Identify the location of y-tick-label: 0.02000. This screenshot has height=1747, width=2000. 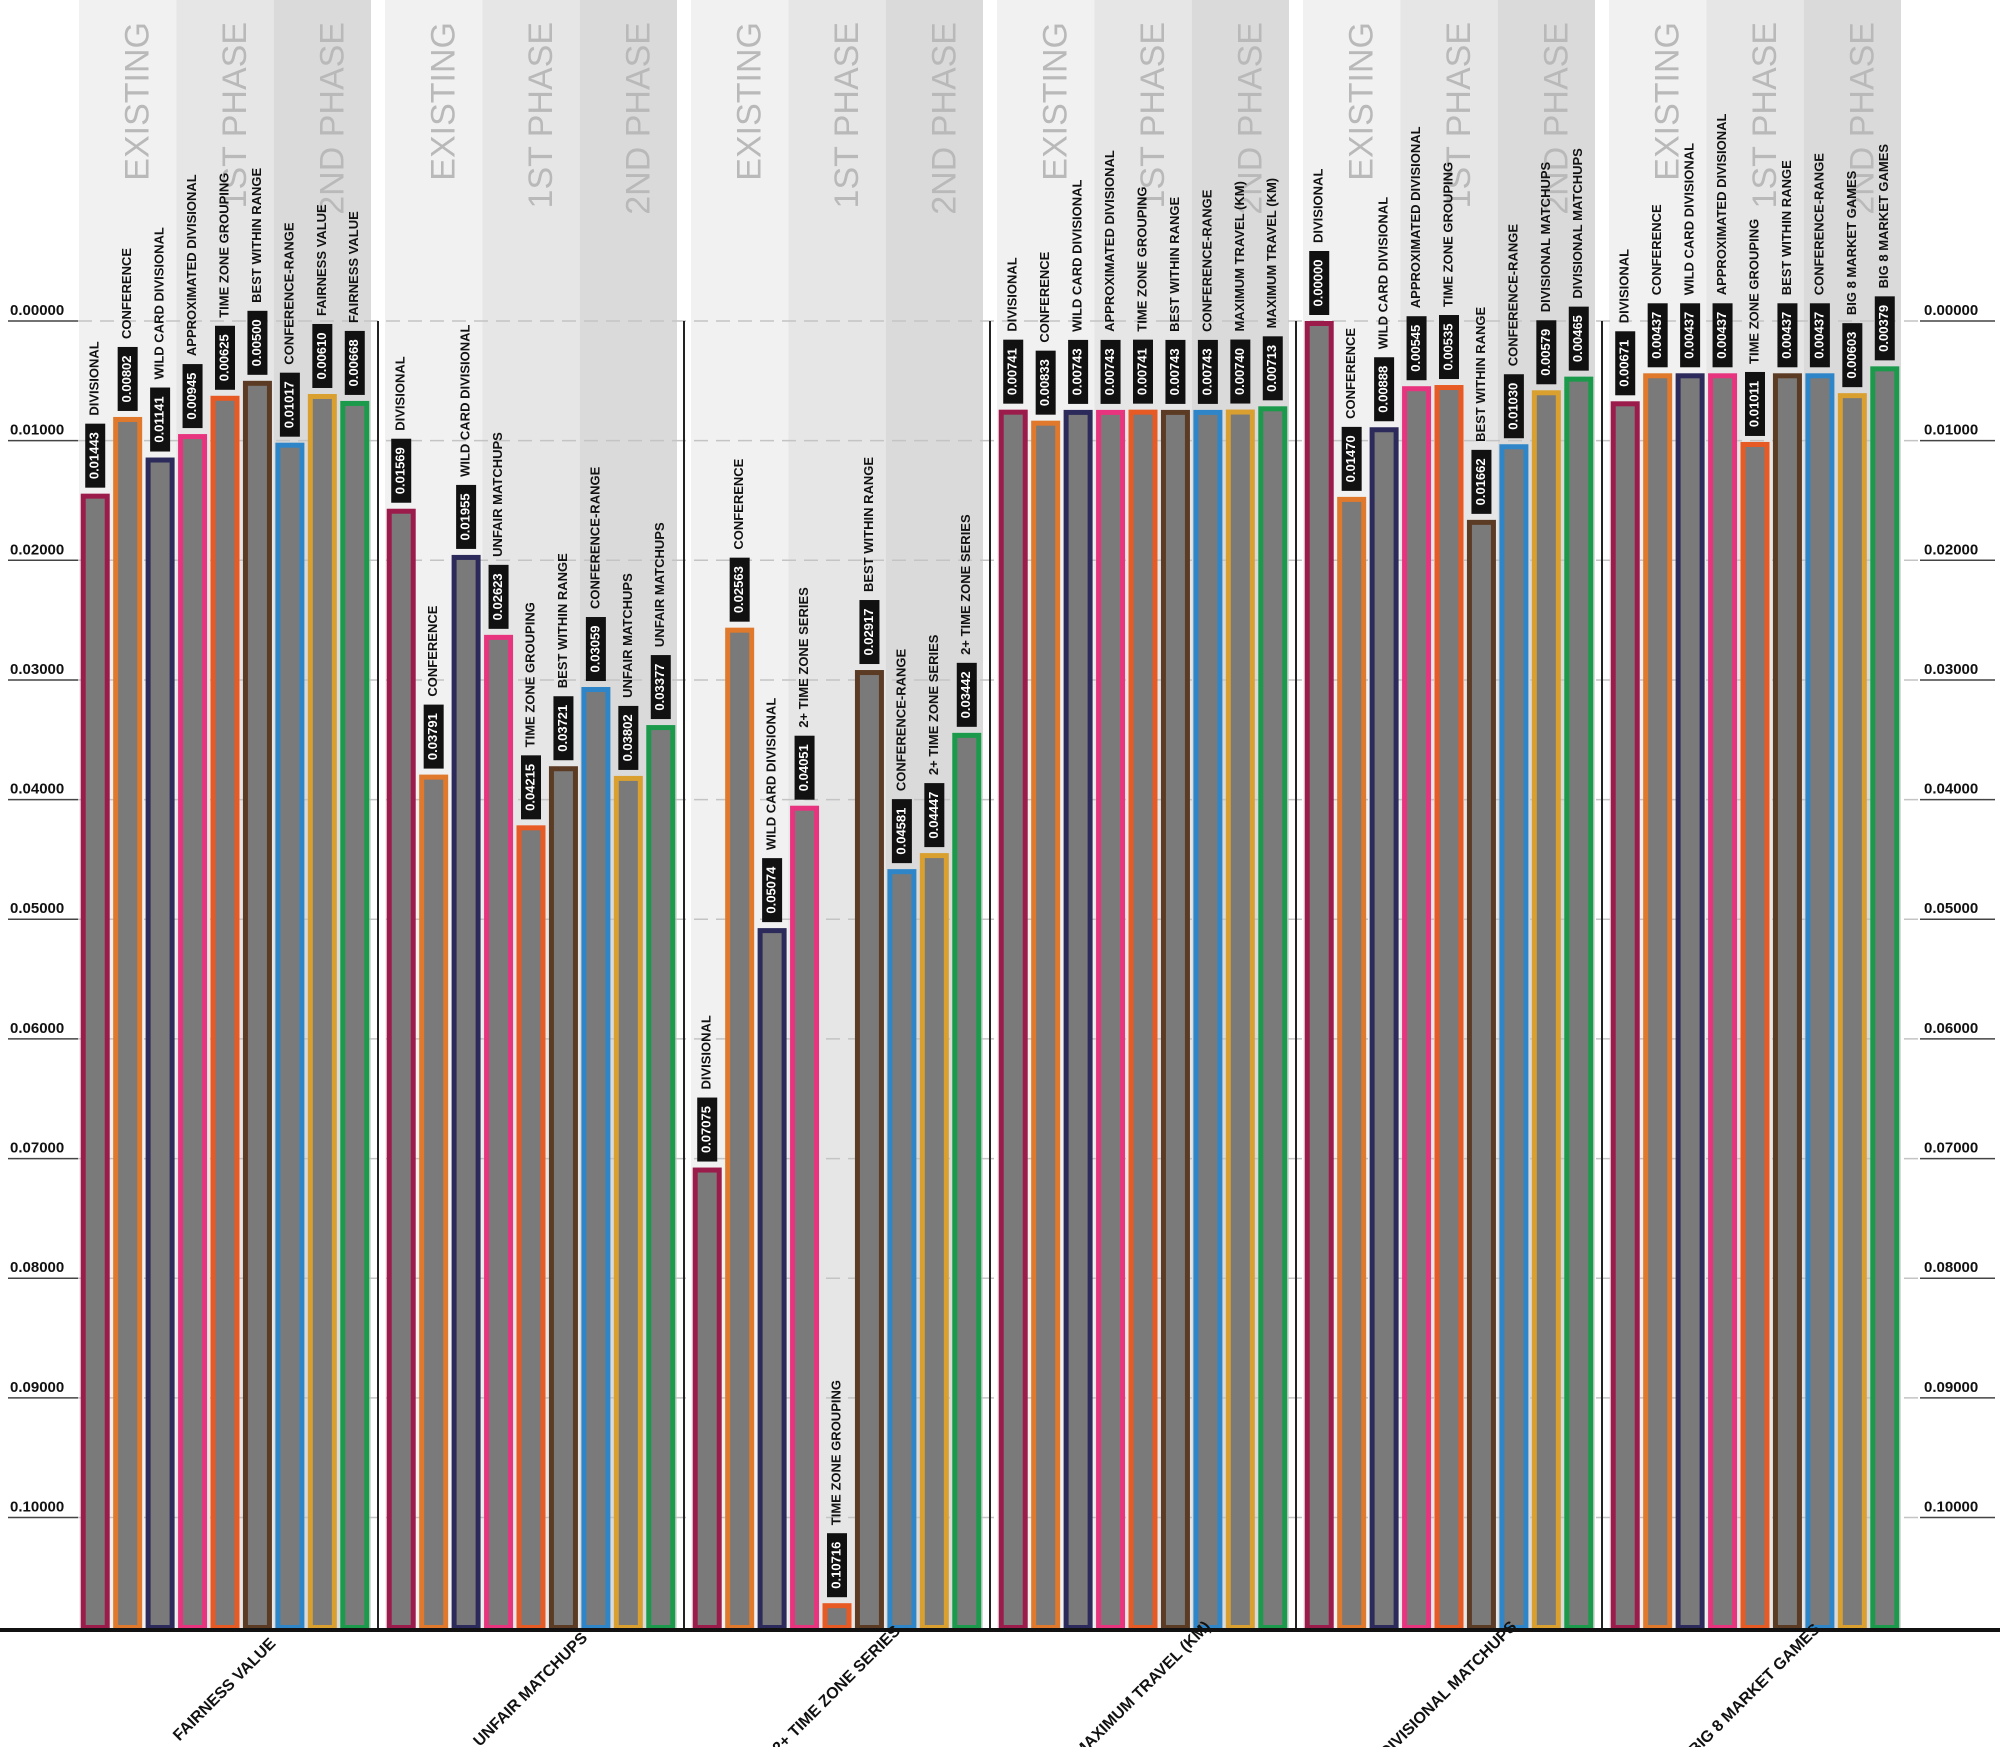
(37, 549).